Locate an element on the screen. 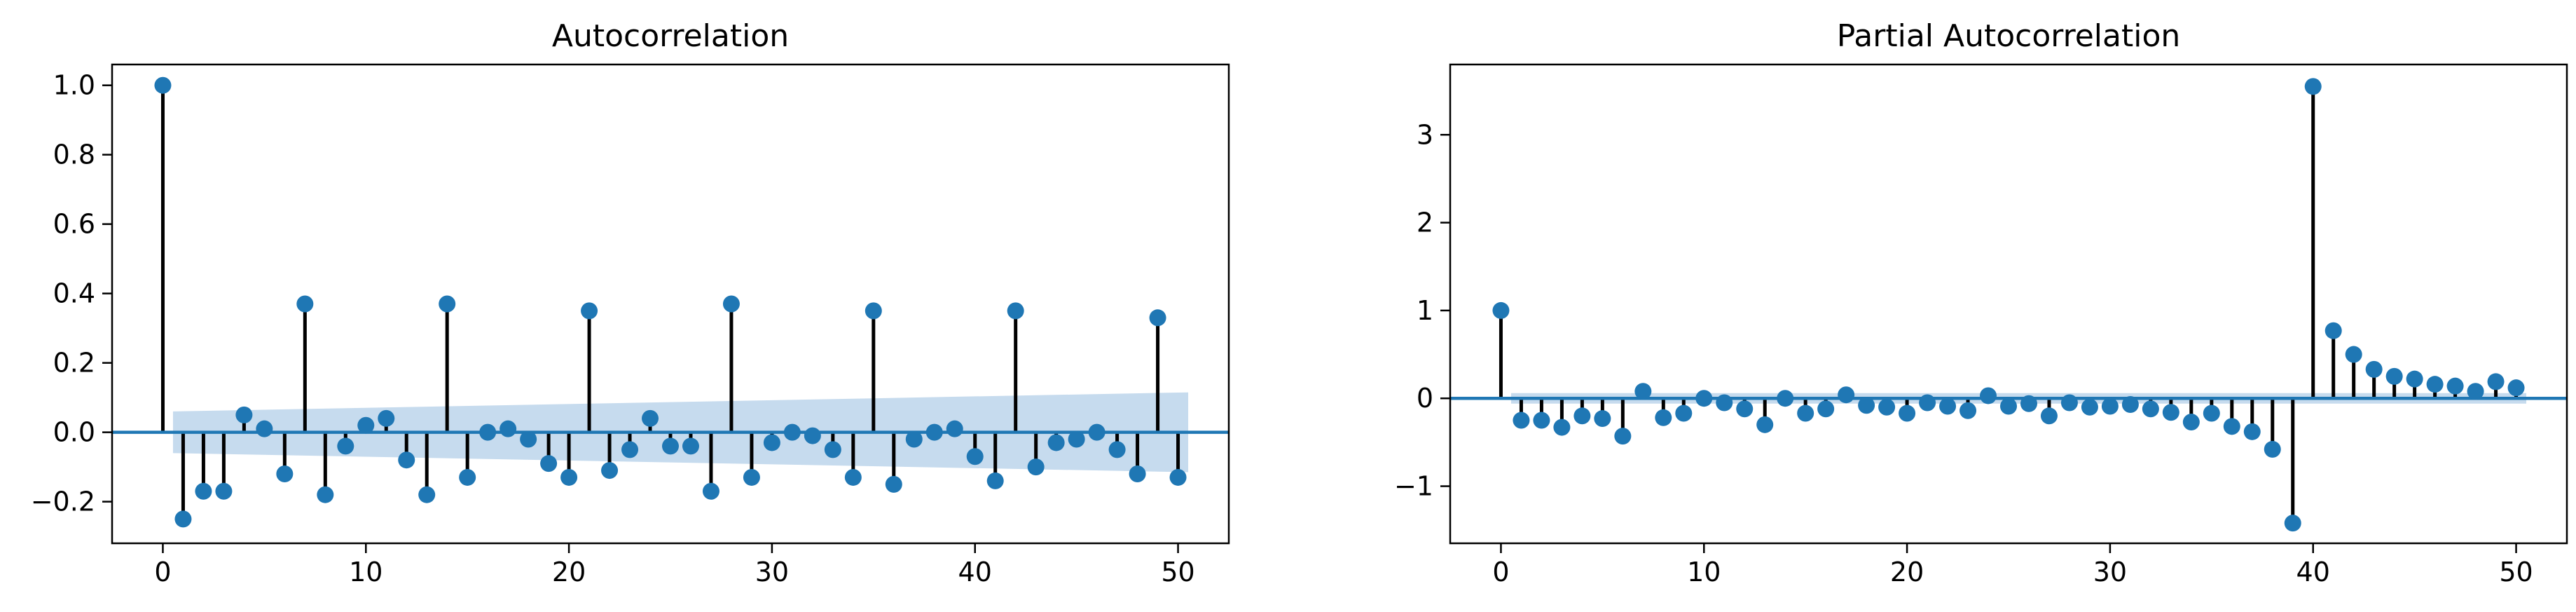  pacf-x-tick-label: 50 is located at coordinates (2516, 572).